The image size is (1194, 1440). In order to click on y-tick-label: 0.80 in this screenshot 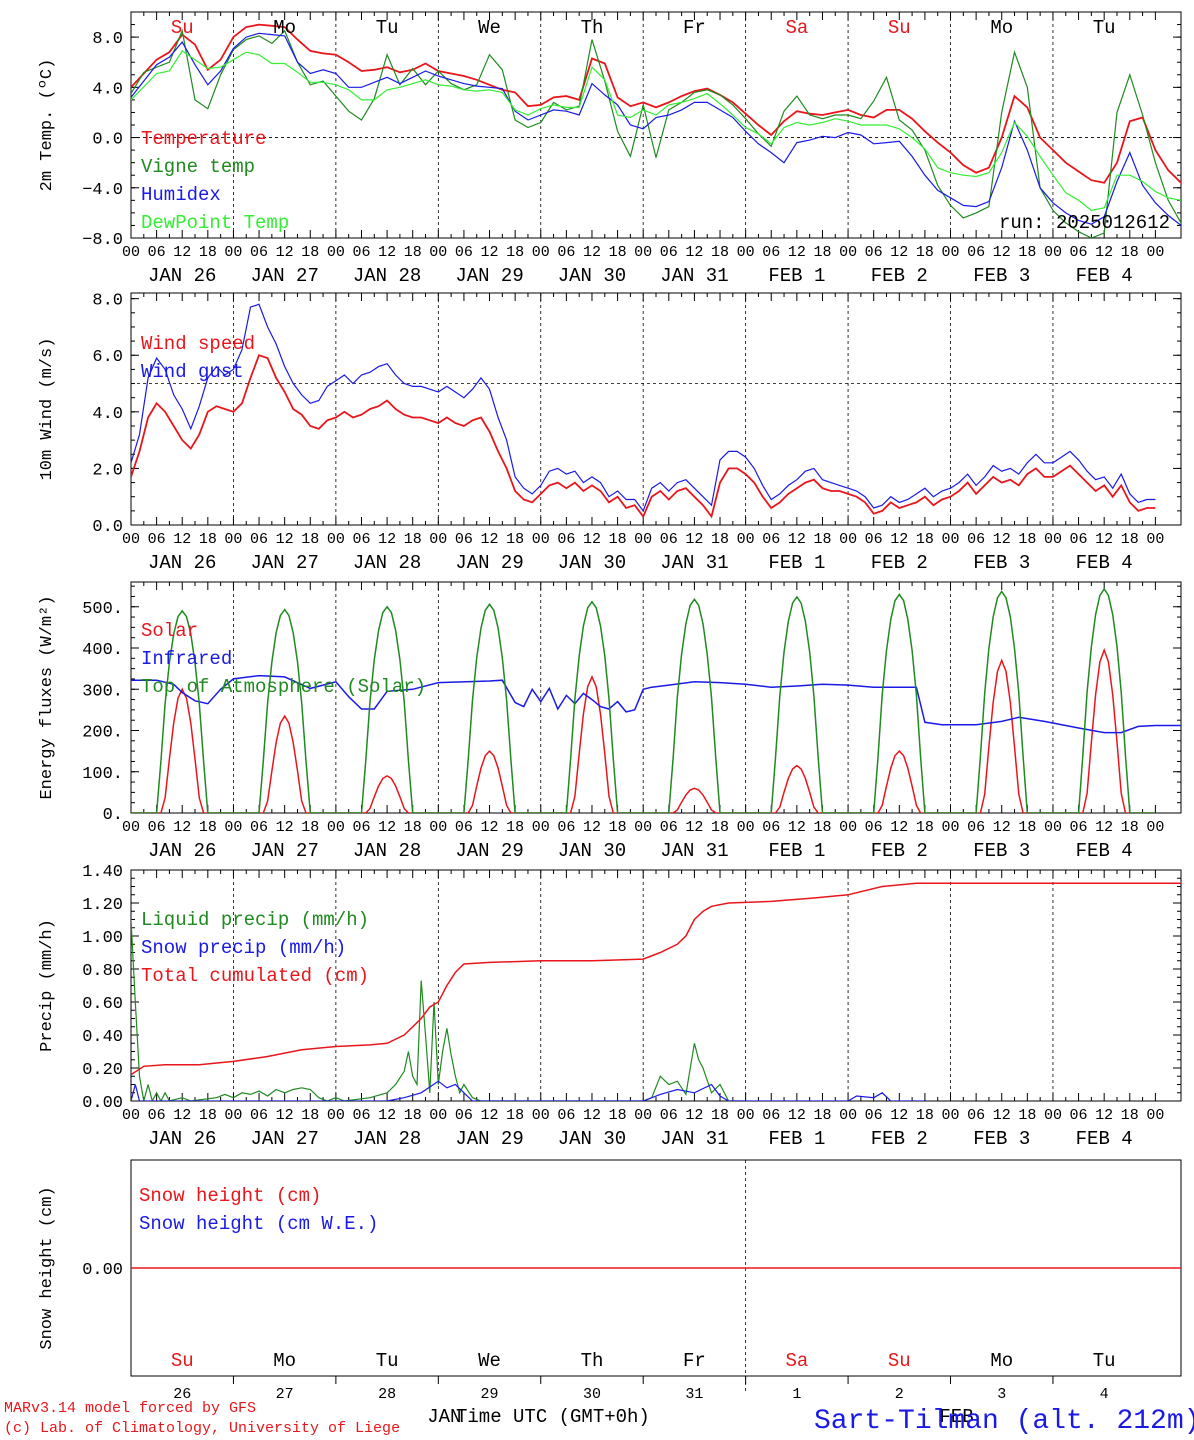, I will do `click(102, 971)`.